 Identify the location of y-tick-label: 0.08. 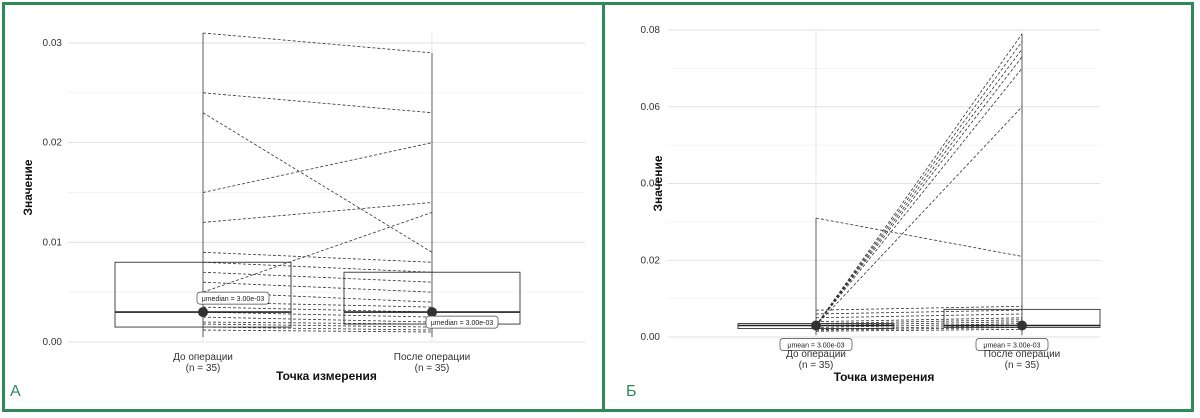
(651, 30).